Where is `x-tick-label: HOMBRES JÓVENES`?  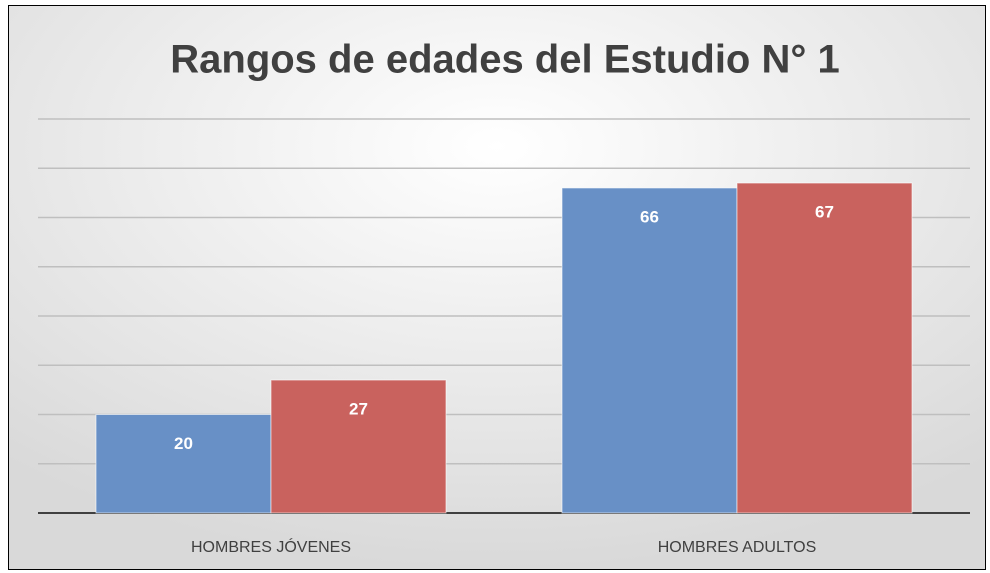 x-tick-label: HOMBRES JÓVENES is located at coordinates (271, 546).